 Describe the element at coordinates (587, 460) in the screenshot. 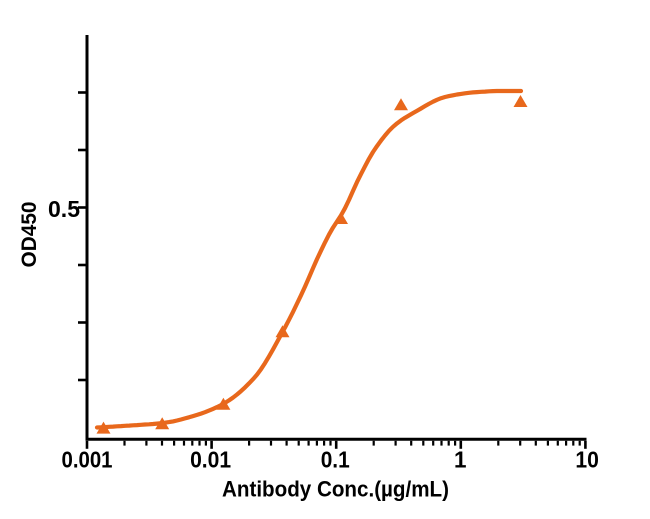

I see `svg-text: 10` at that location.